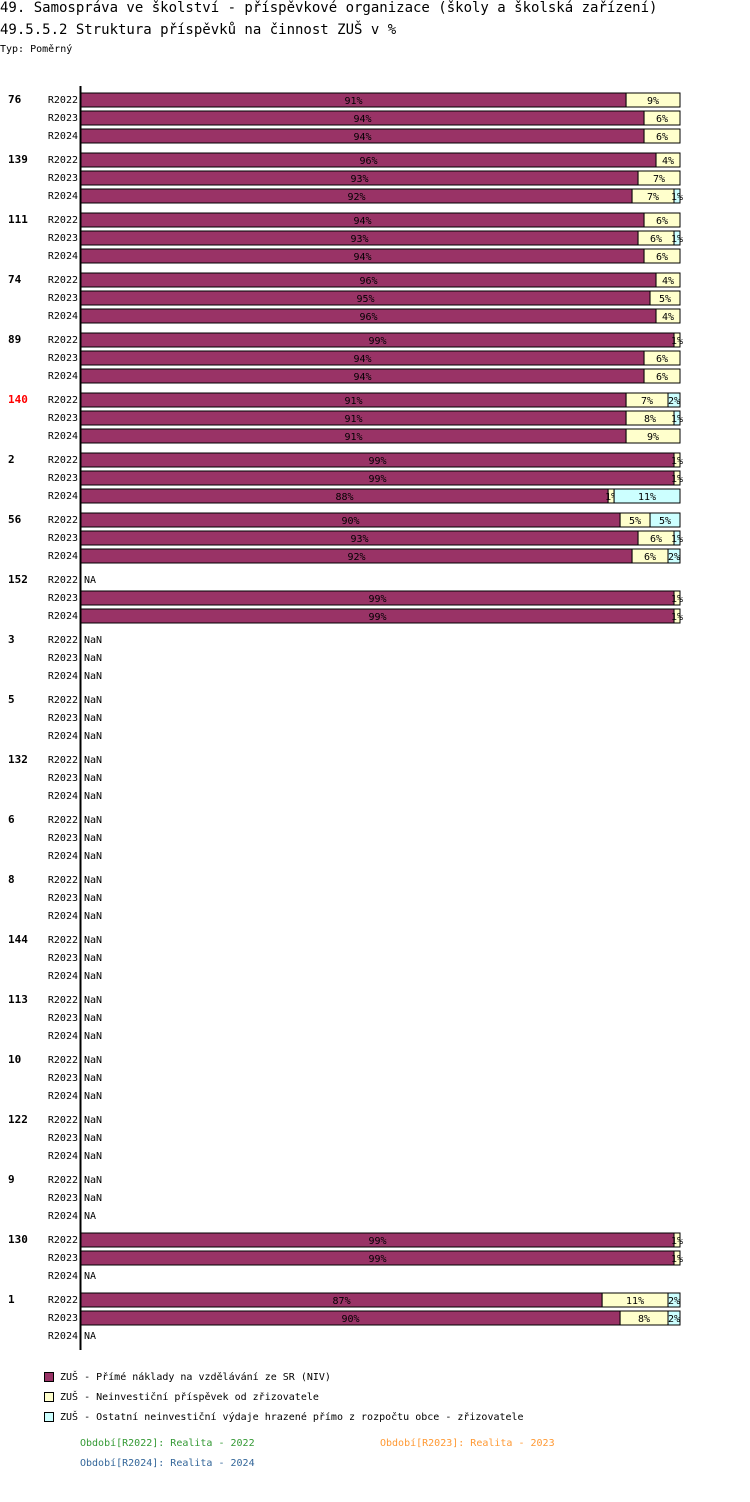 The width and height of the screenshot is (750, 1502). I want to click on group-label: 144, so click(18, 939).